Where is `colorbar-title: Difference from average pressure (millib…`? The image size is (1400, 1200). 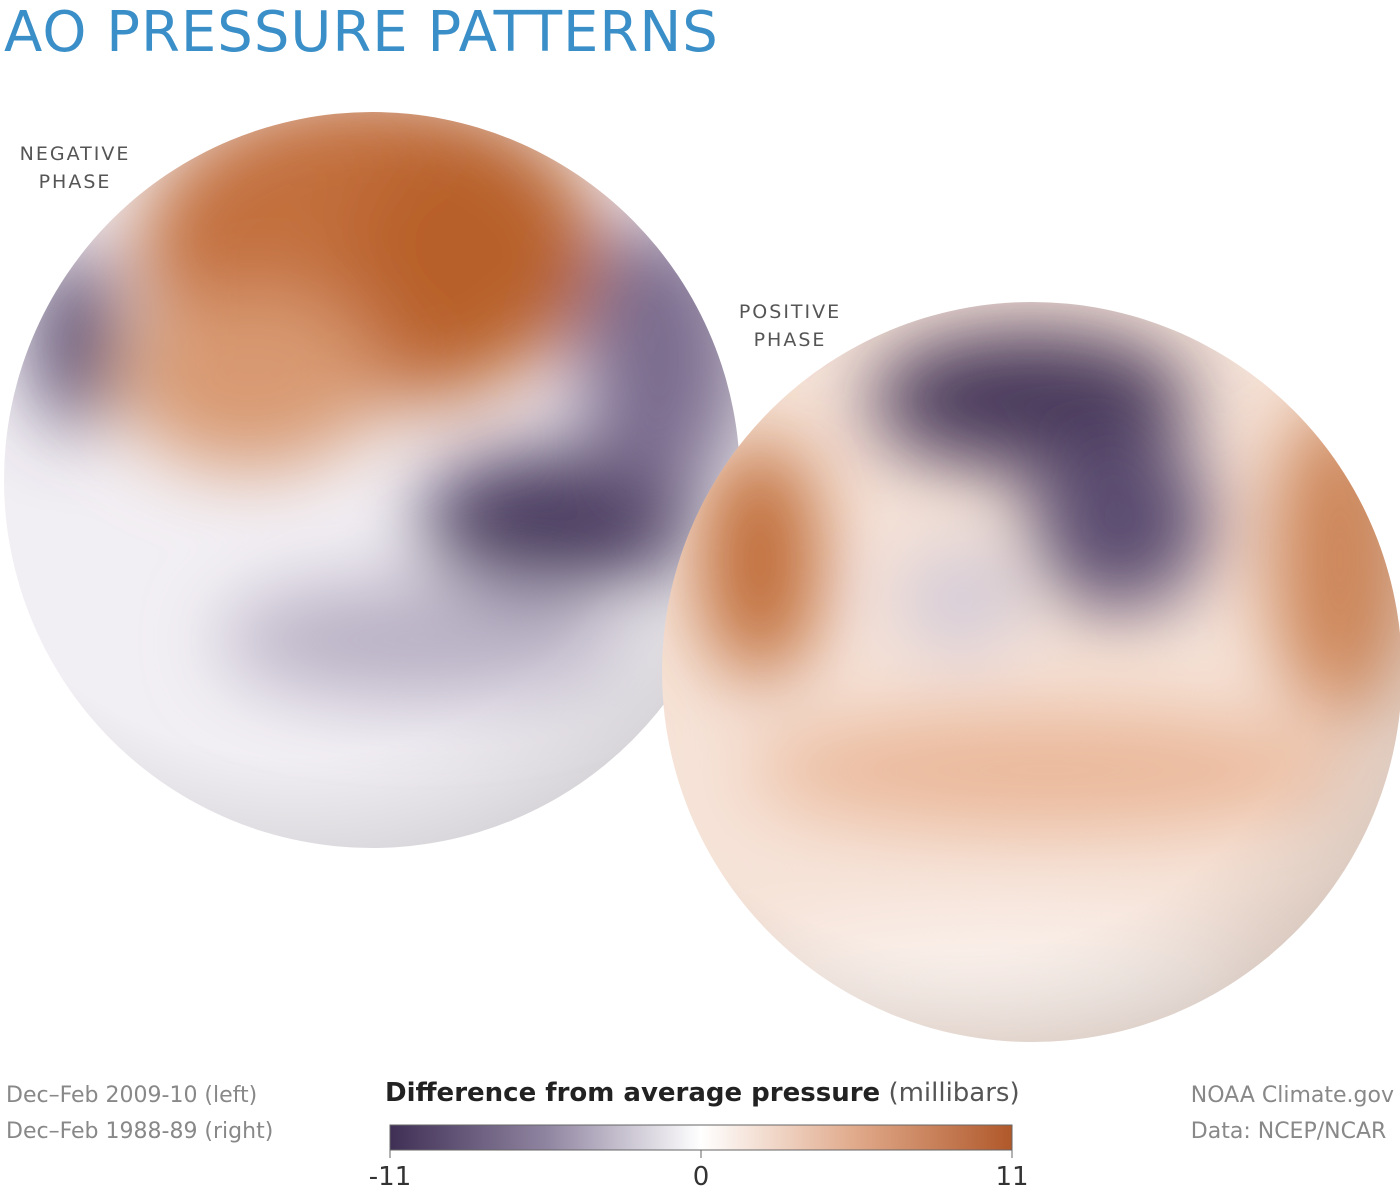
colorbar-title: Difference from average pressure (millib… is located at coordinates (702, 1093).